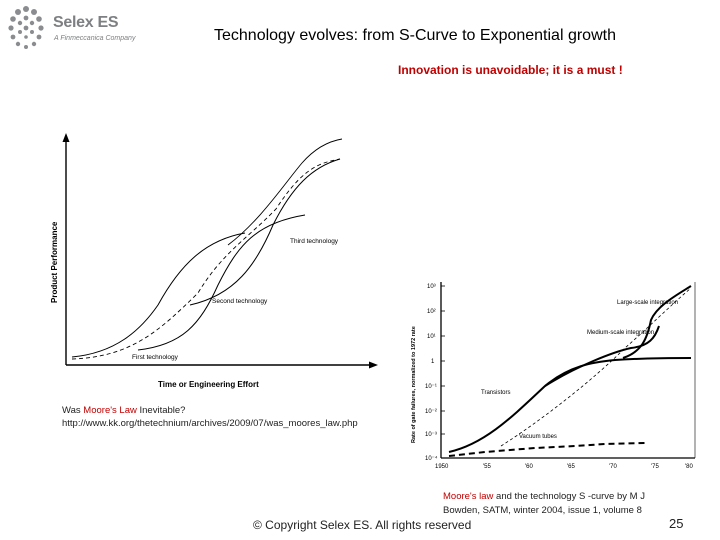 The image size is (720, 540). I want to click on y-tick: 1, so click(433, 362).